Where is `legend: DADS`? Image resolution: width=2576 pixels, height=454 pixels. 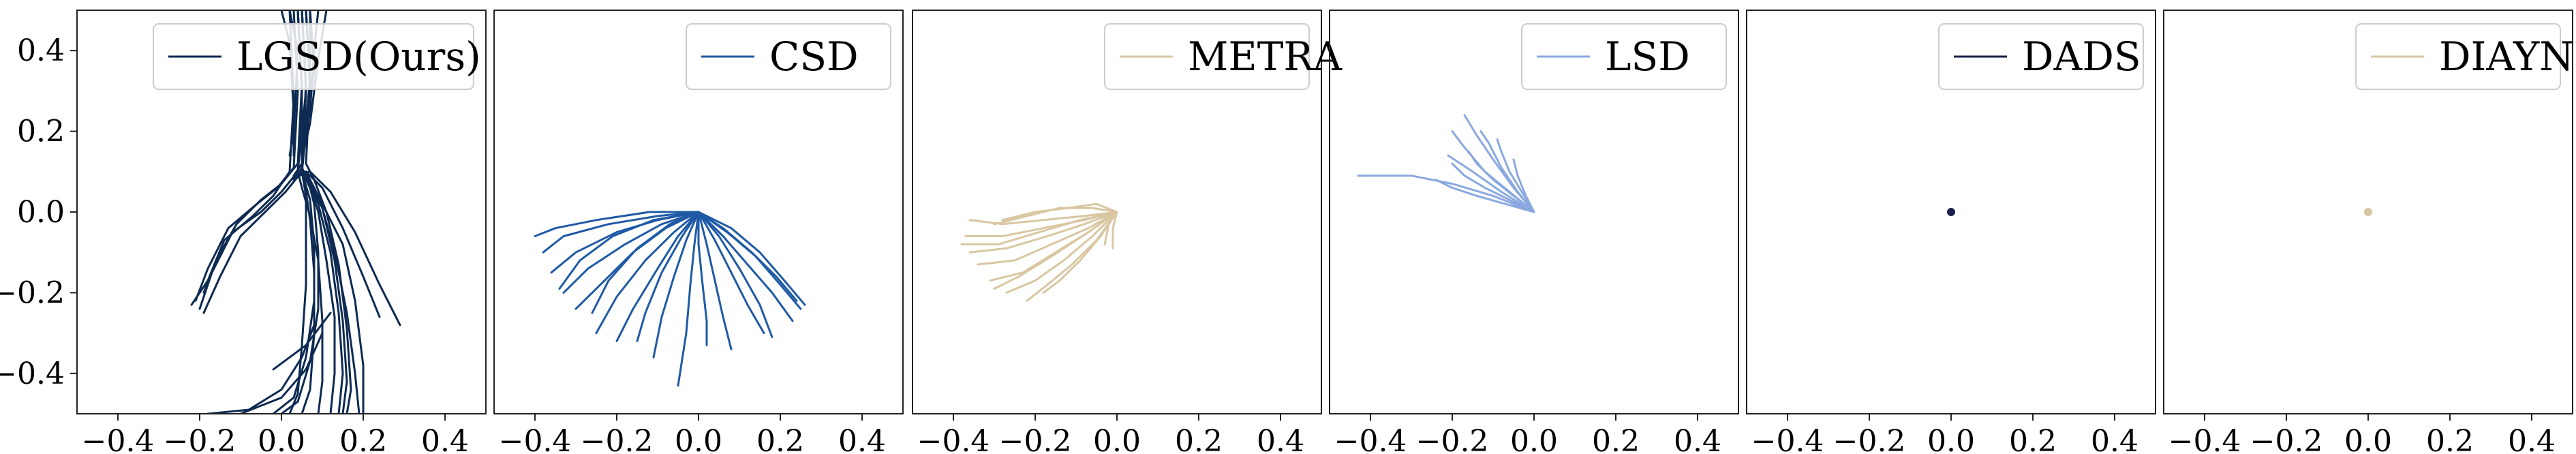 legend: DADS is located at coordinates (2041, 56).